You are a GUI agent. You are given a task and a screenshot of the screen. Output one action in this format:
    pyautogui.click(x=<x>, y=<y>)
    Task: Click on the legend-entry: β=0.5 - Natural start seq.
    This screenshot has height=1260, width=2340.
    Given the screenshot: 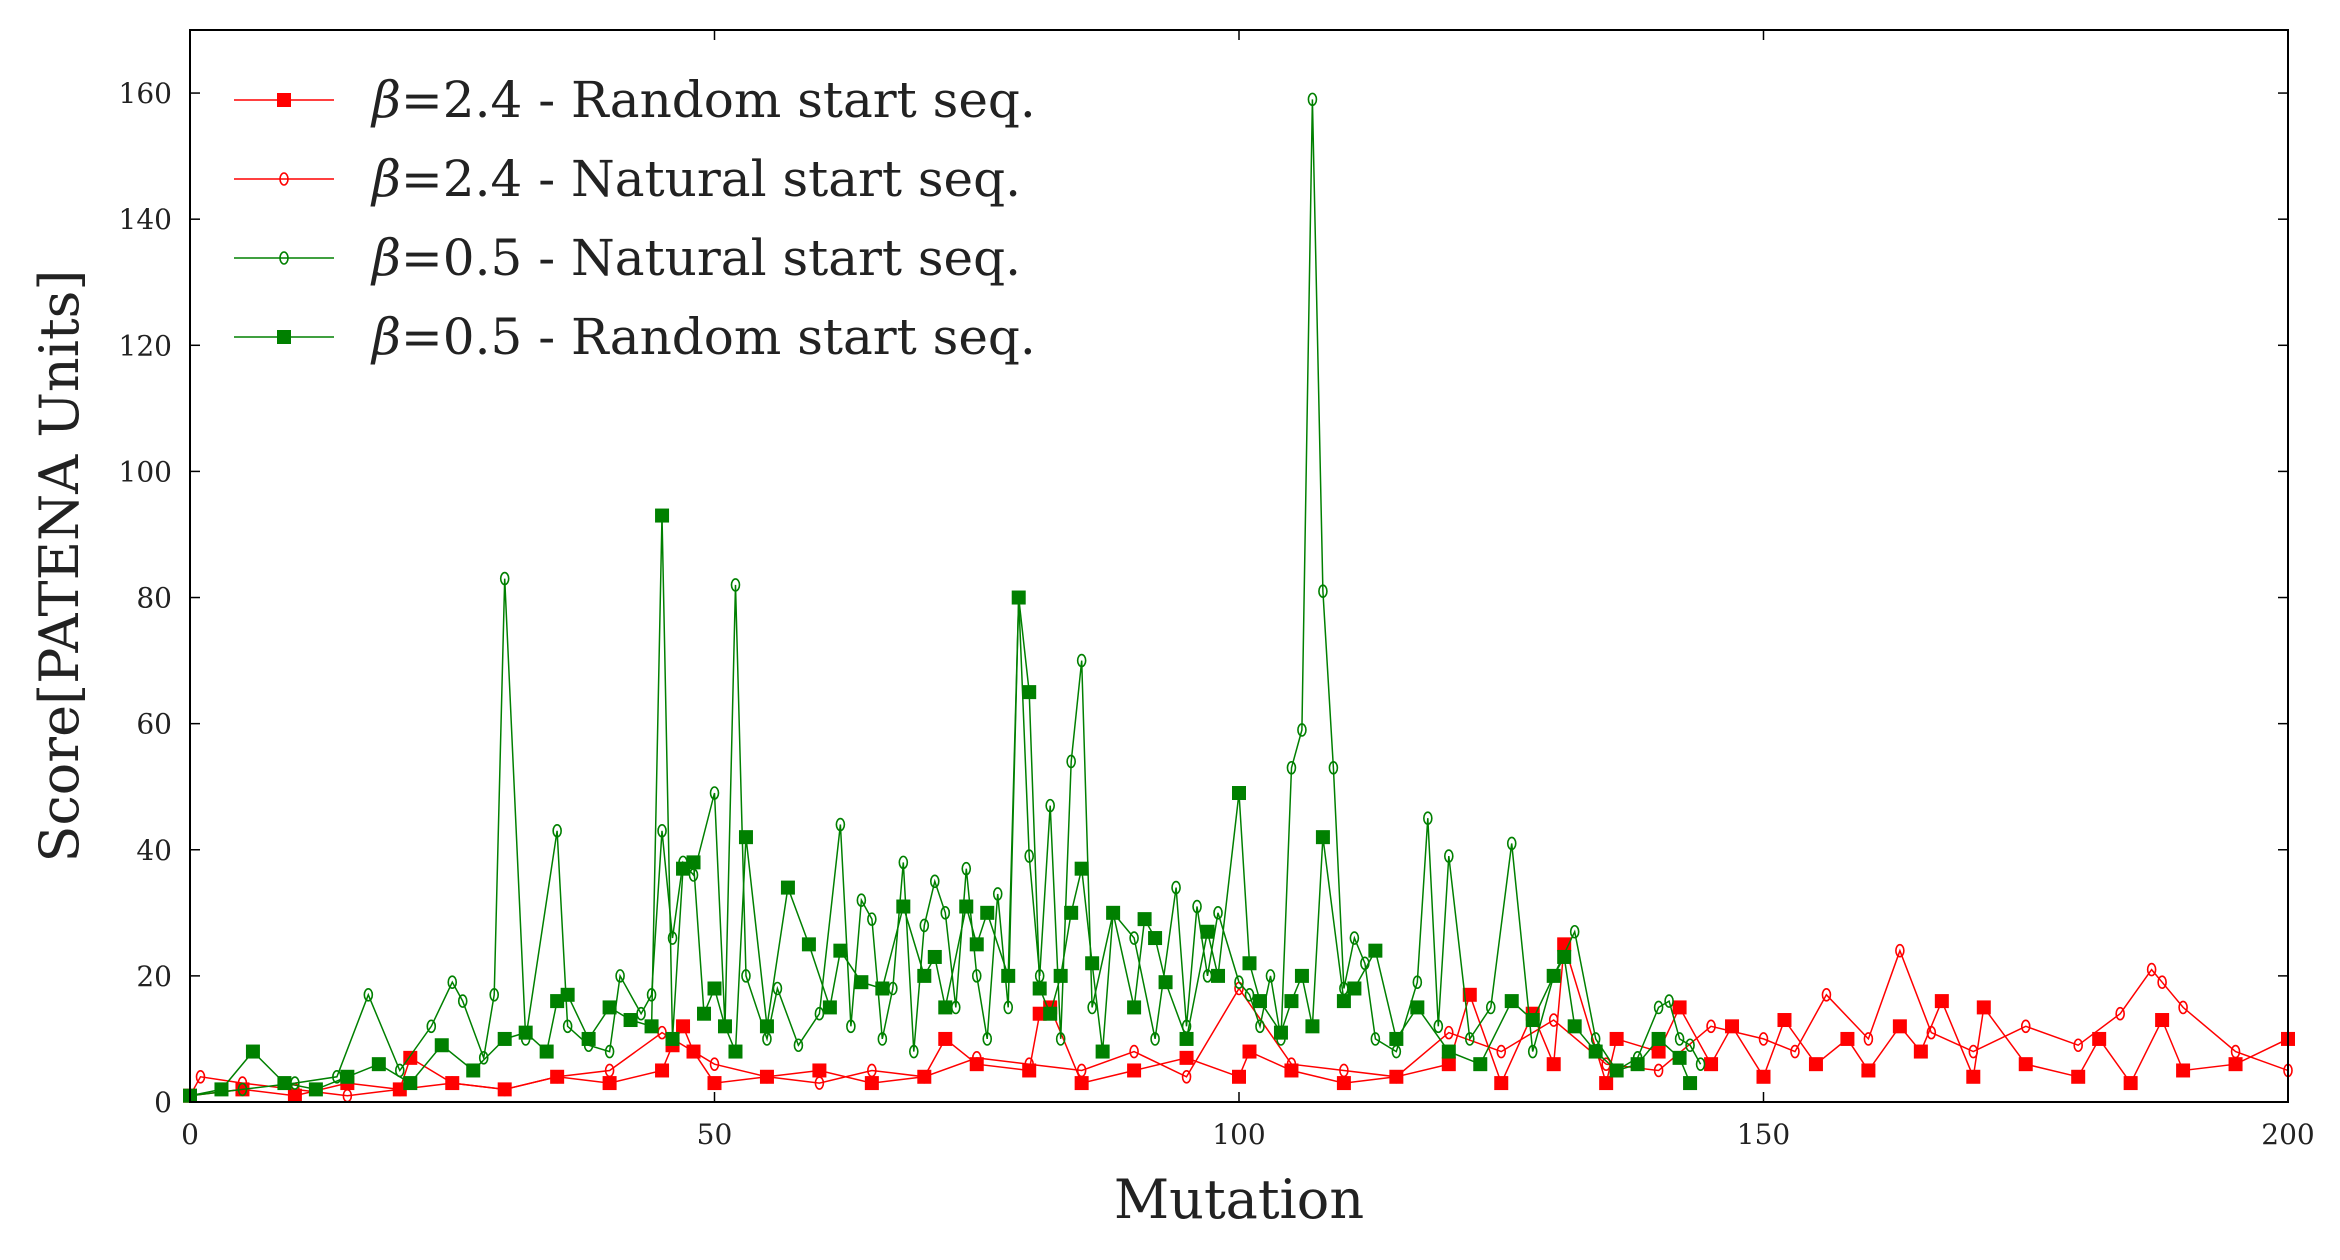 What is the action you would take?
    pyautogui.click(x=627, y=258)
    